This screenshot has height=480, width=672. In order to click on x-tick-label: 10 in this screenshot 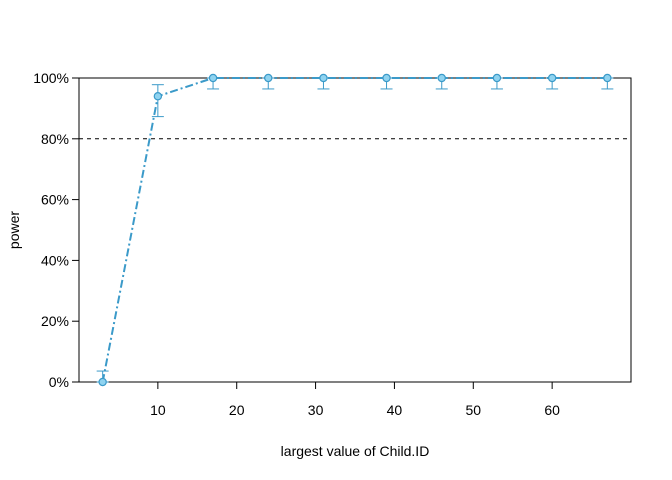, I will do `click(158, 410)`.